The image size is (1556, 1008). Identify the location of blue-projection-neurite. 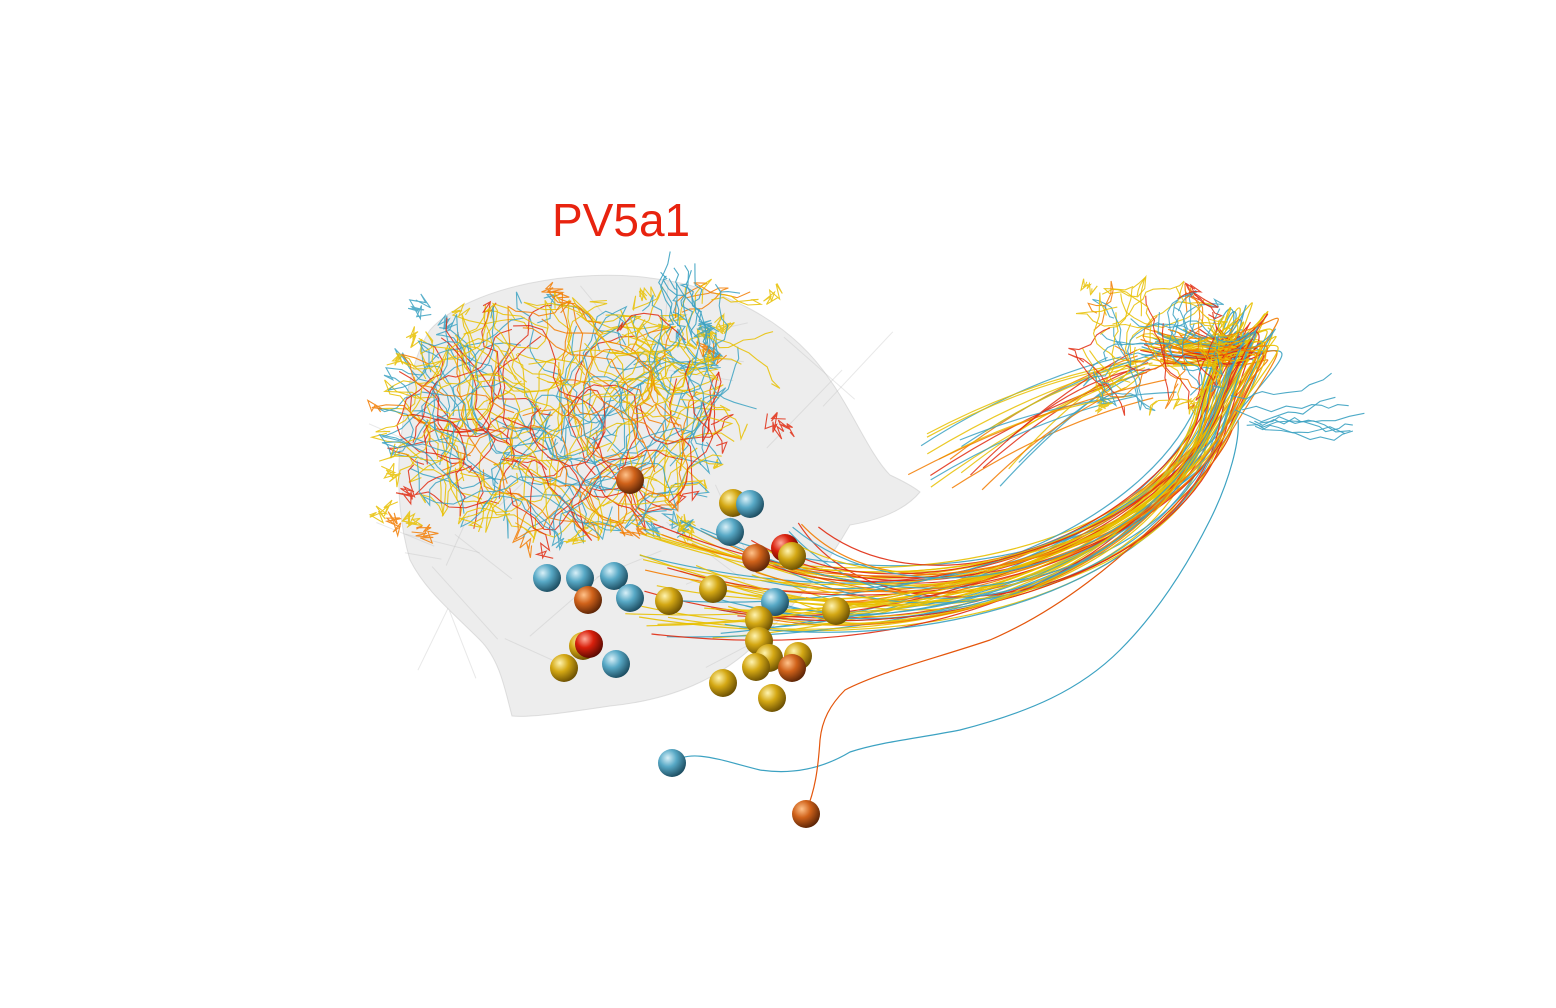
(955, 596).